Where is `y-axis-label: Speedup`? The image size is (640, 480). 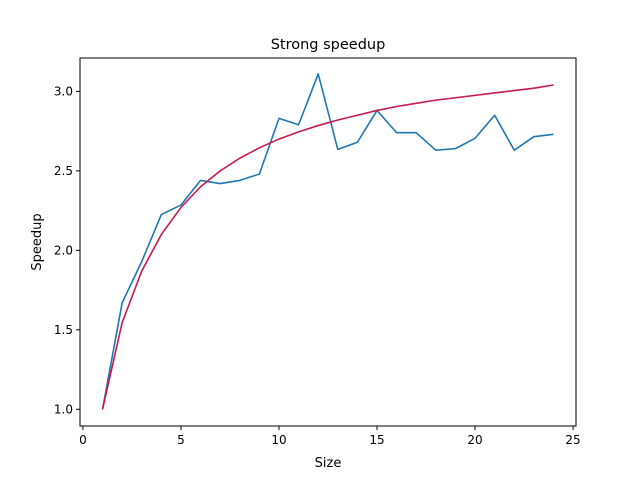 y-axis-label: Speedup is located at coordinates (37, 241).